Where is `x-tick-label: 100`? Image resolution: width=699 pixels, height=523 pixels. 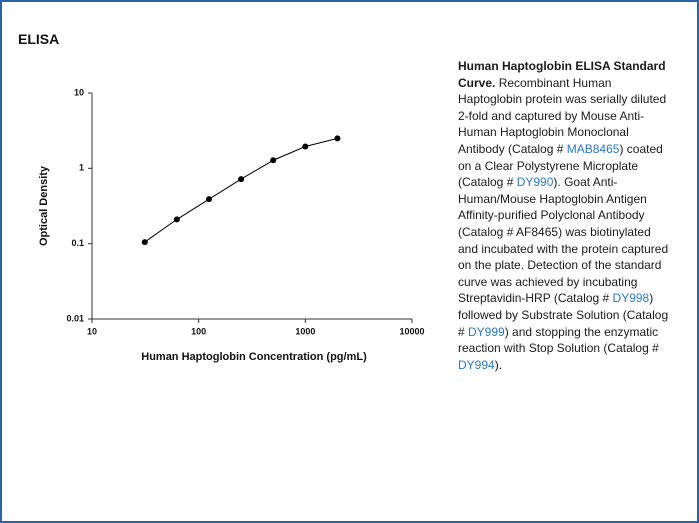 x-tick-label: 100 is located at coordinates (198, 331).